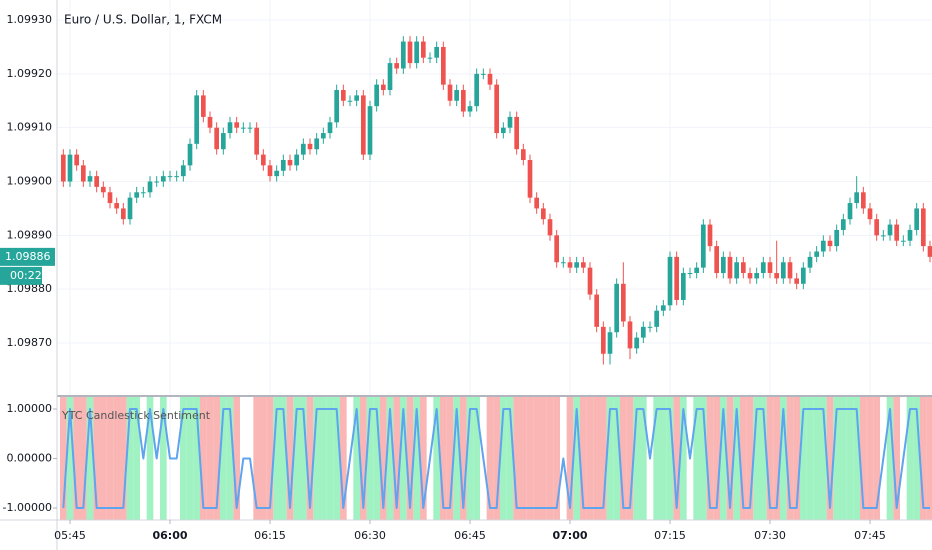 Image resolution: width=932 pixels, height=550 pixels. What do you see at coordinates (30, 288) in the screenshot?
I see `y-tick-label: 1.09880` at bounding box center [30, 288].